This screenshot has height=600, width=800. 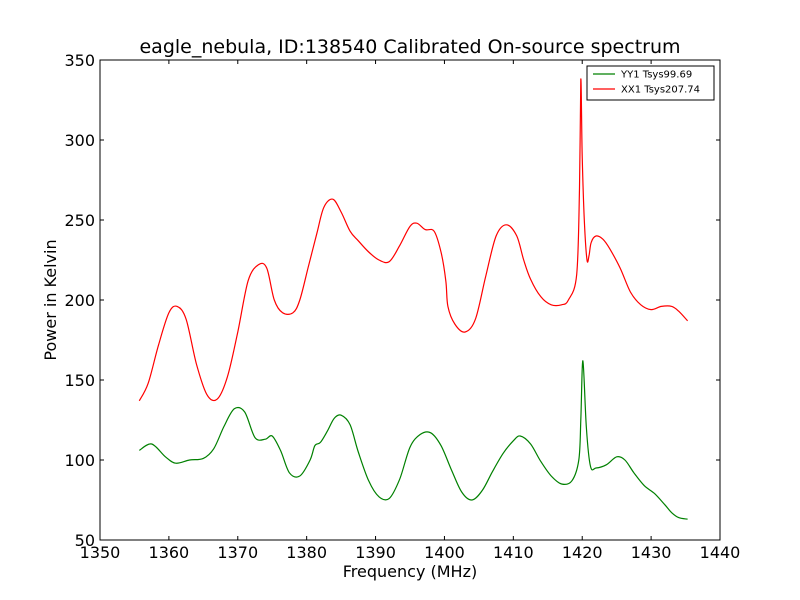 What do you see at coordinates (306, 552) in the screenshot?
I see `x-tick-label: 1380` at bounding box center [306, 552].